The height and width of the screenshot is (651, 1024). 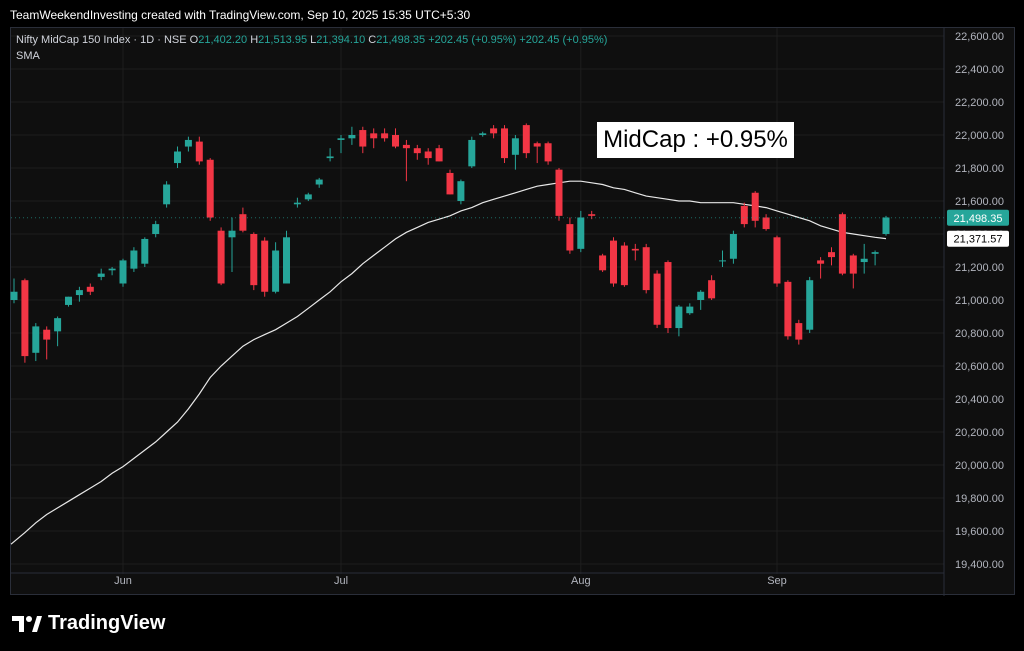 I want to click on y-tick-label: 21,000.00, so click(x=979, y=301).